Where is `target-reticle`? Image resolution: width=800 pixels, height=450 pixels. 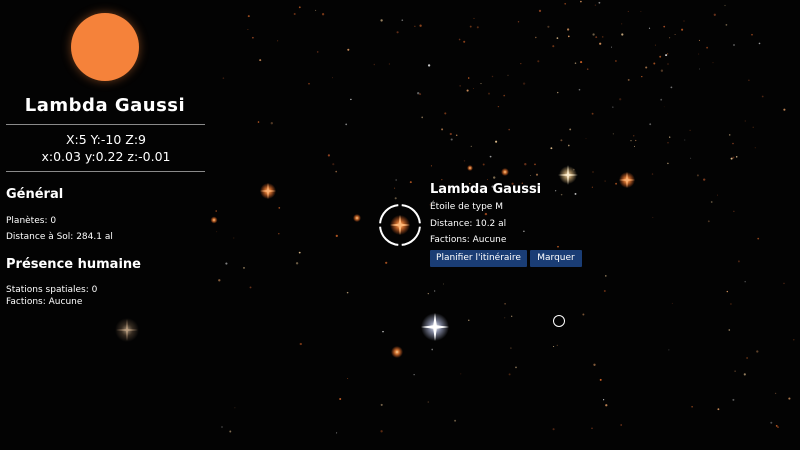
target-reticle is located at coordinates (400, 225).